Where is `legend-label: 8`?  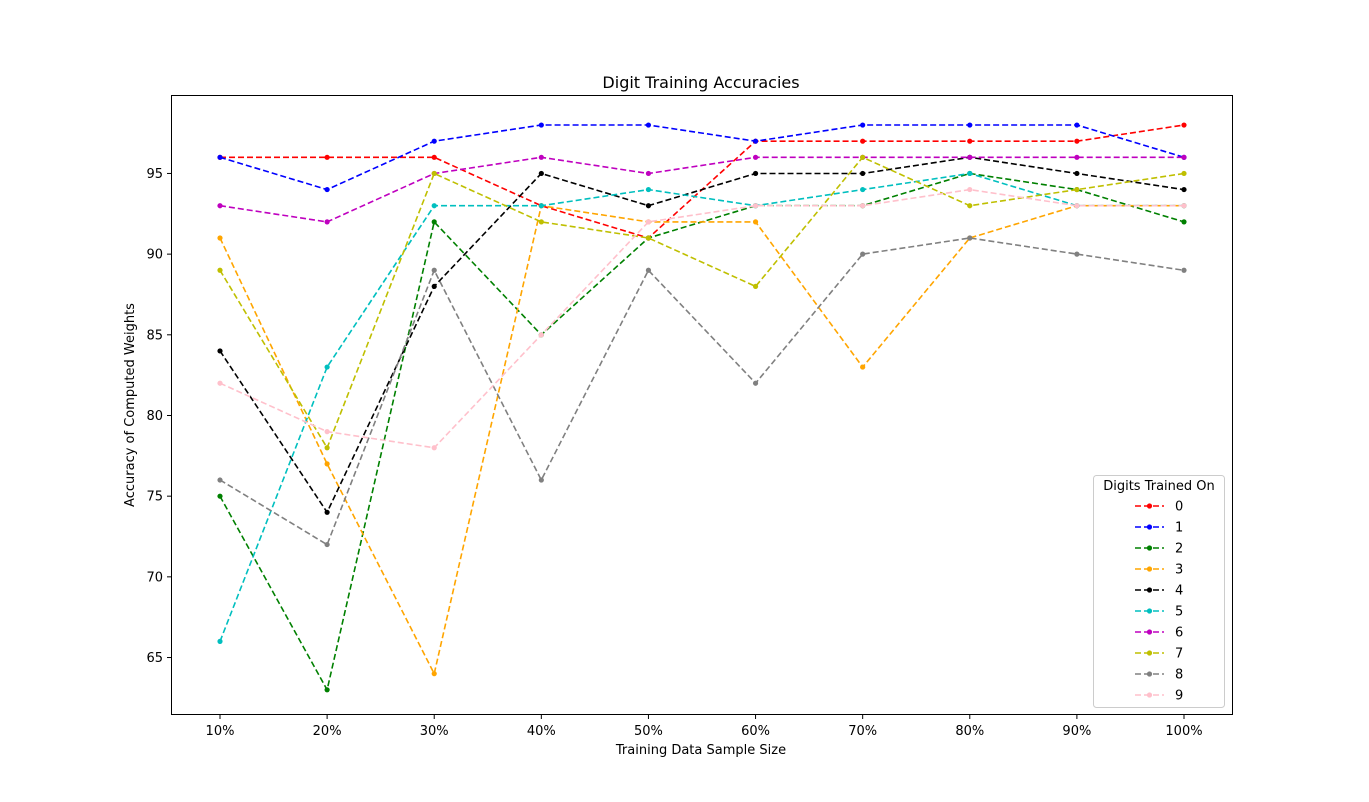
legend-label: 8 is located at coordinates (1179, 675).